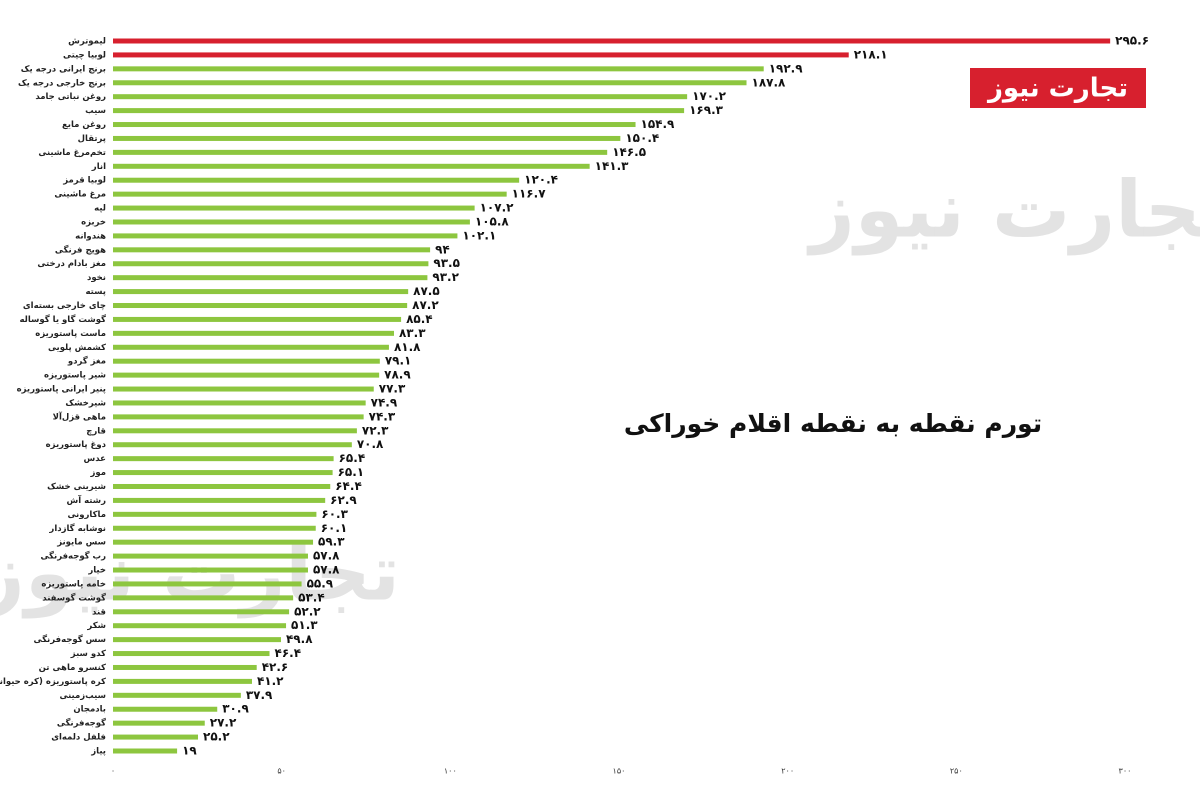  Describe the element at coordinates (419, 319) in the screenshot. I see `value-label: ۸۵.۴` at that location.